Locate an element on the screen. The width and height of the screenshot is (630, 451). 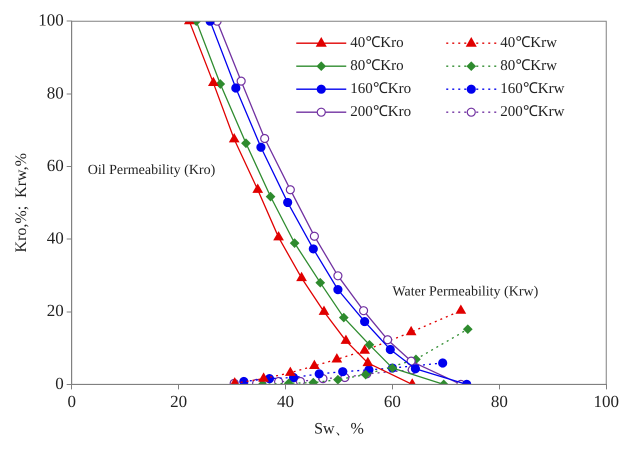
legend-label: 200℃Krw is located at coordinates (532, 112).